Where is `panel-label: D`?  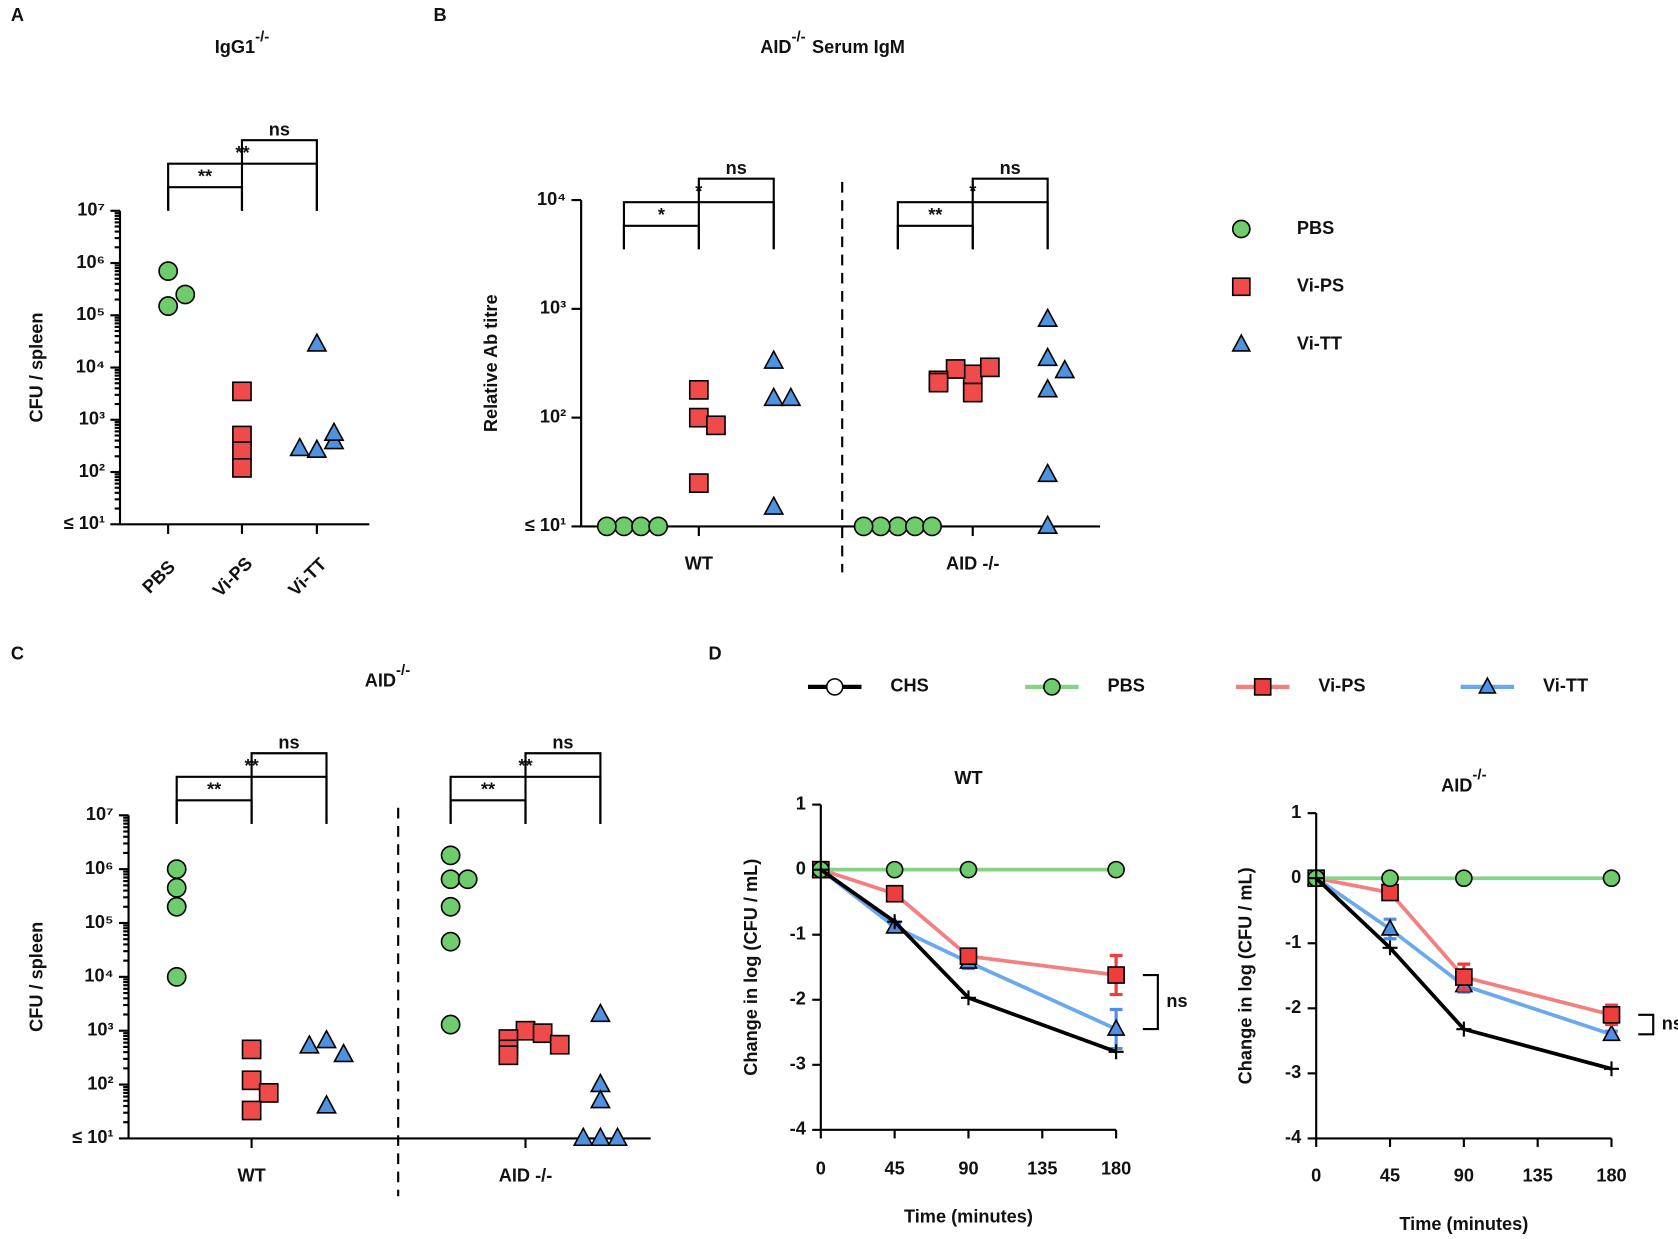
panel-label: D is located at coordinates (714, 654).